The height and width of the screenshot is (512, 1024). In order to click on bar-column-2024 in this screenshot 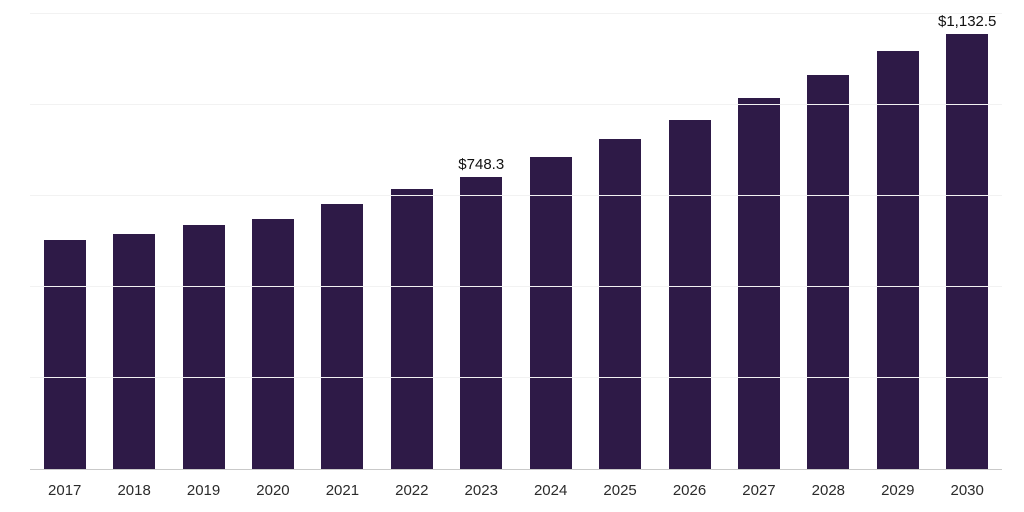, I will do `click(550, 241)`.